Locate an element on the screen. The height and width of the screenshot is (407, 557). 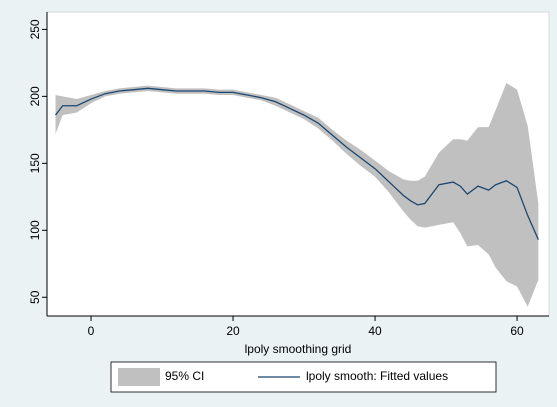
y-tick-label: 100 is located at coordinates (35, 230).